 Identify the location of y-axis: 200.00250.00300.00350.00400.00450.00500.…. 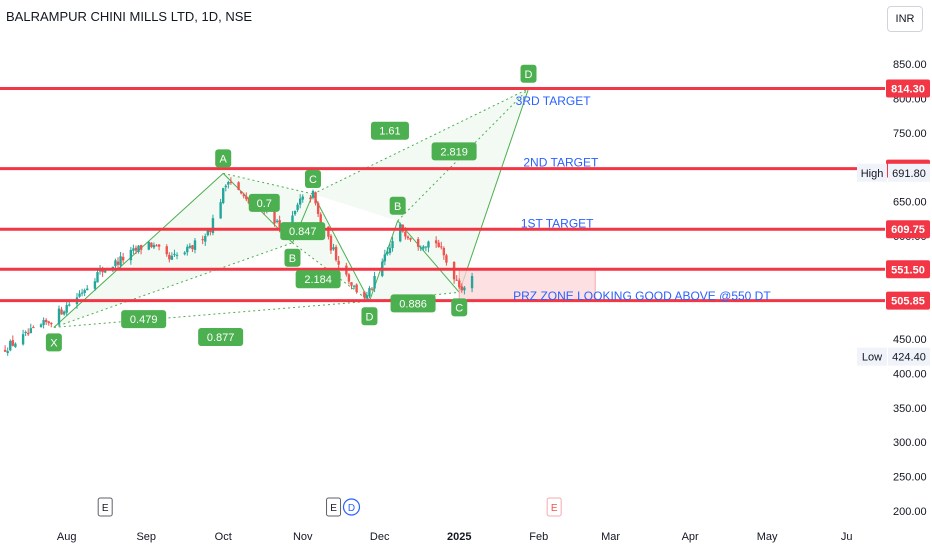
(910, 288).